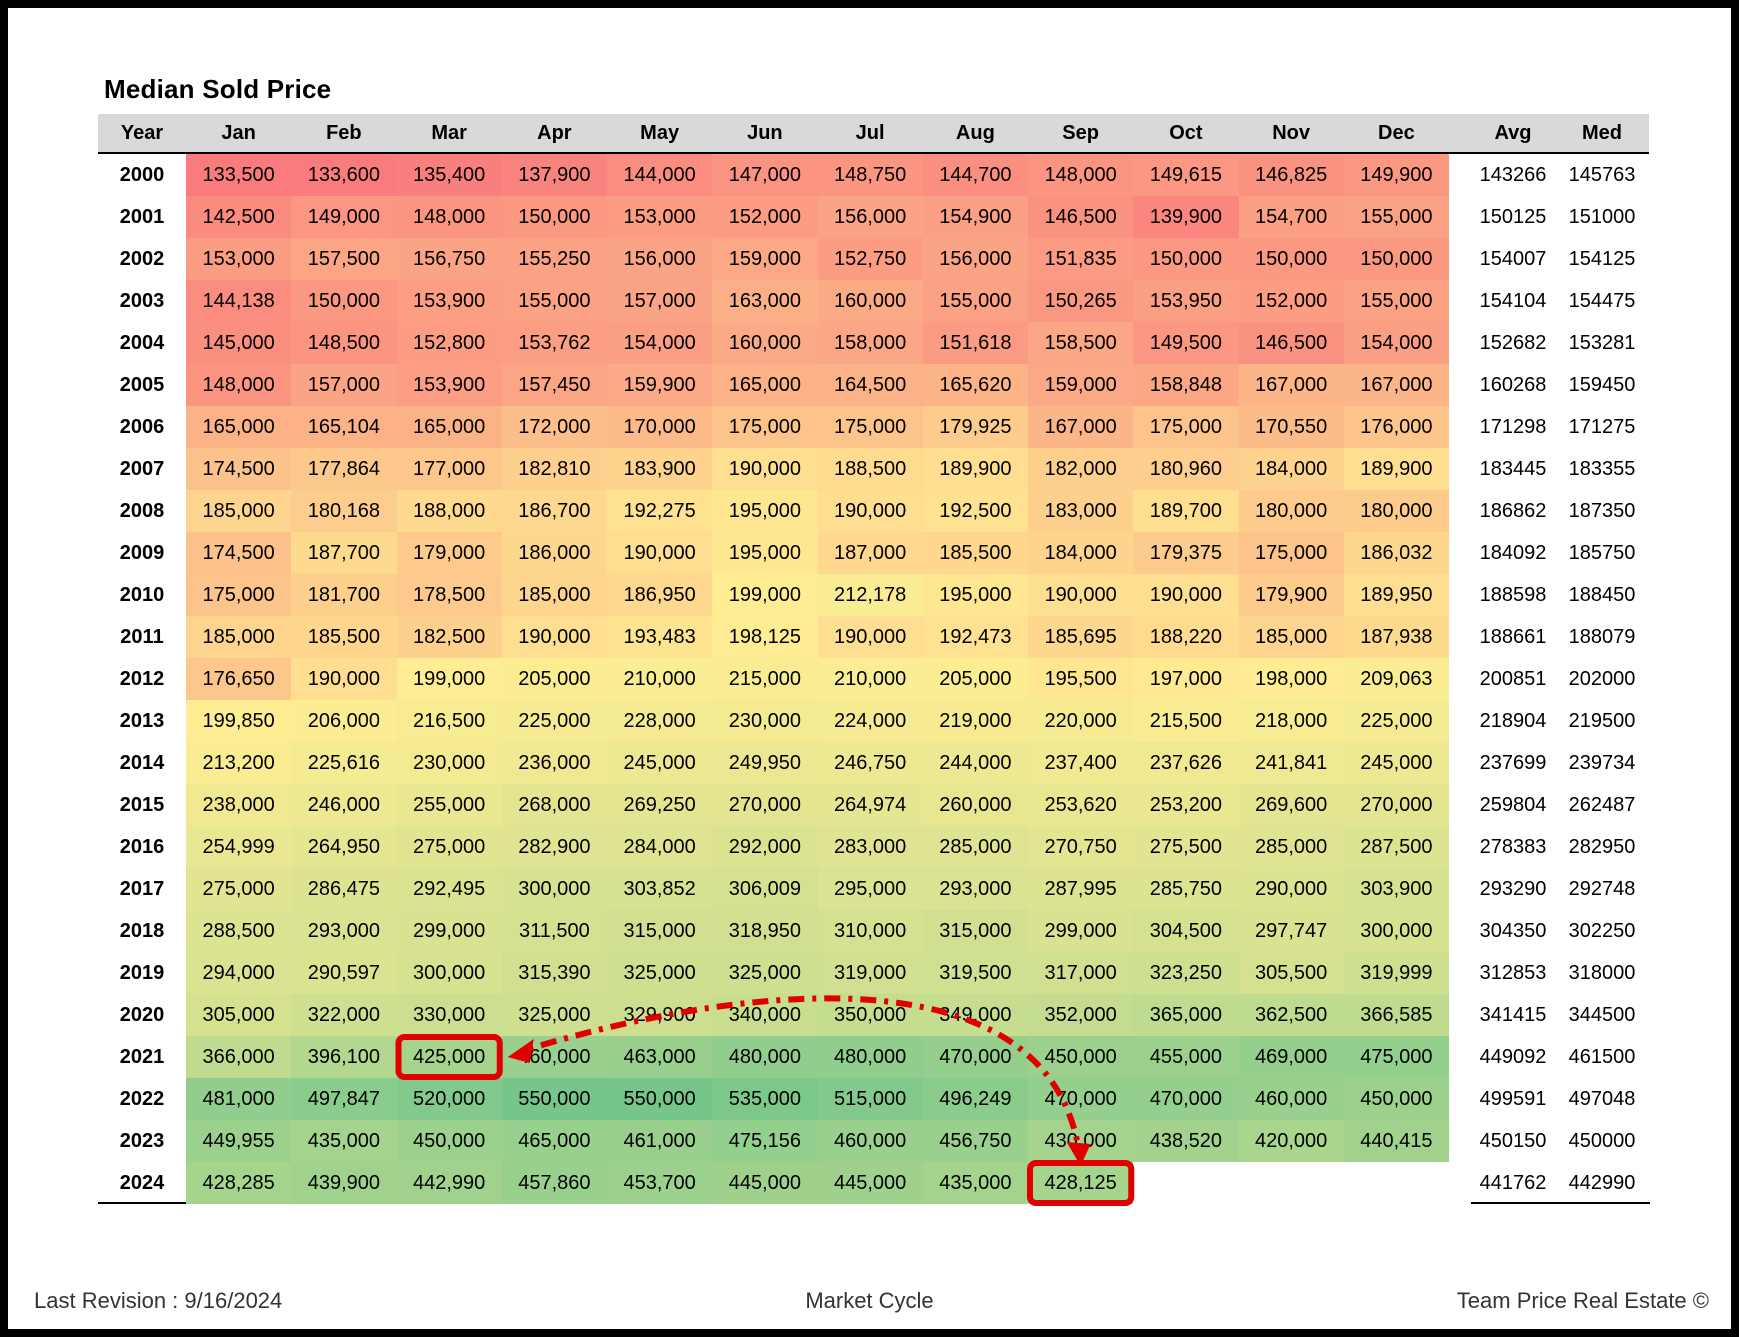  What do you see at coordinates (1291, 805) in the screenshot?
I see `price-cell: 269,600` at bounding box center [1291, 805].